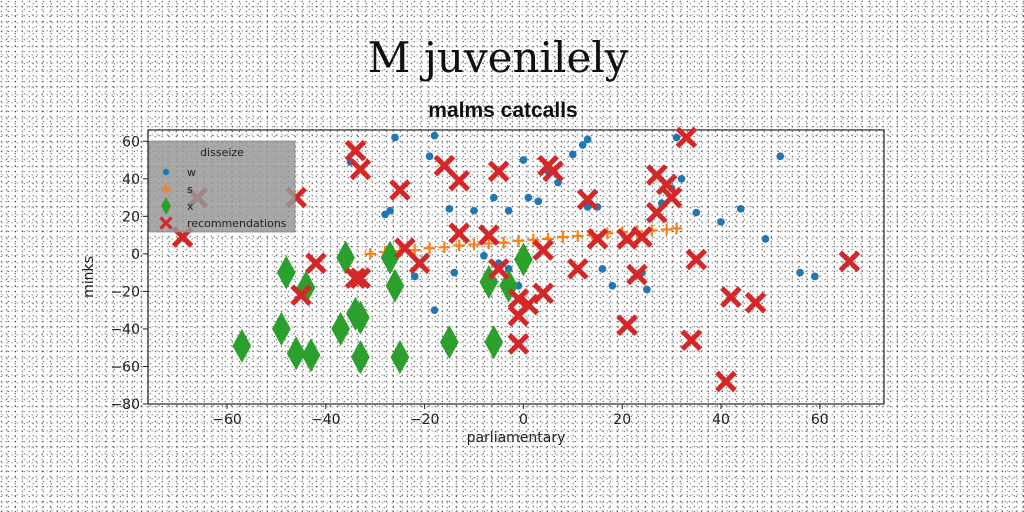 The image size is (1024, 512). What do you see at coordinates (125, 292) in the screenshot?
I see `y-tick-label: −20` at bounding box center [125, 292].